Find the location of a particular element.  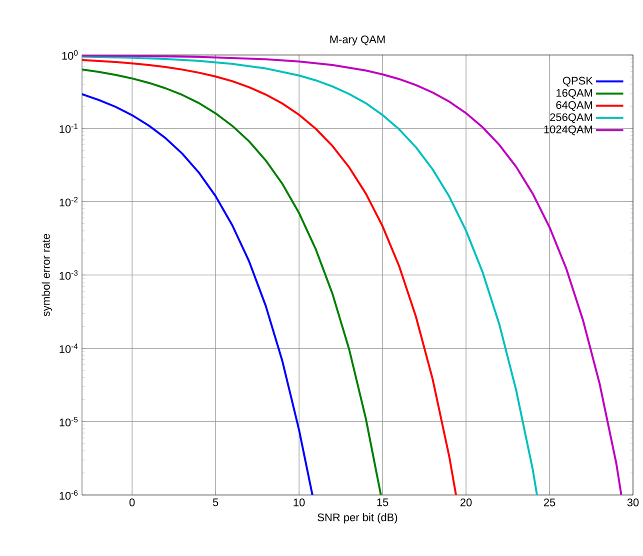

chart-title: M-ary QAM is located at coordinates (357, 41).